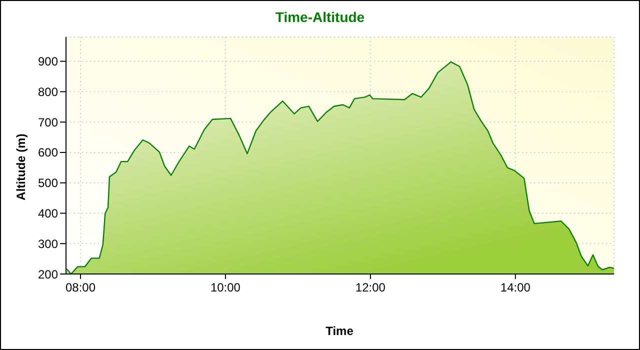 The height and width of the screenshot is (350, 640). Describe the element at coordinates (48, 153) in the screenshot. I see `y-tick-label: 600` at that location.